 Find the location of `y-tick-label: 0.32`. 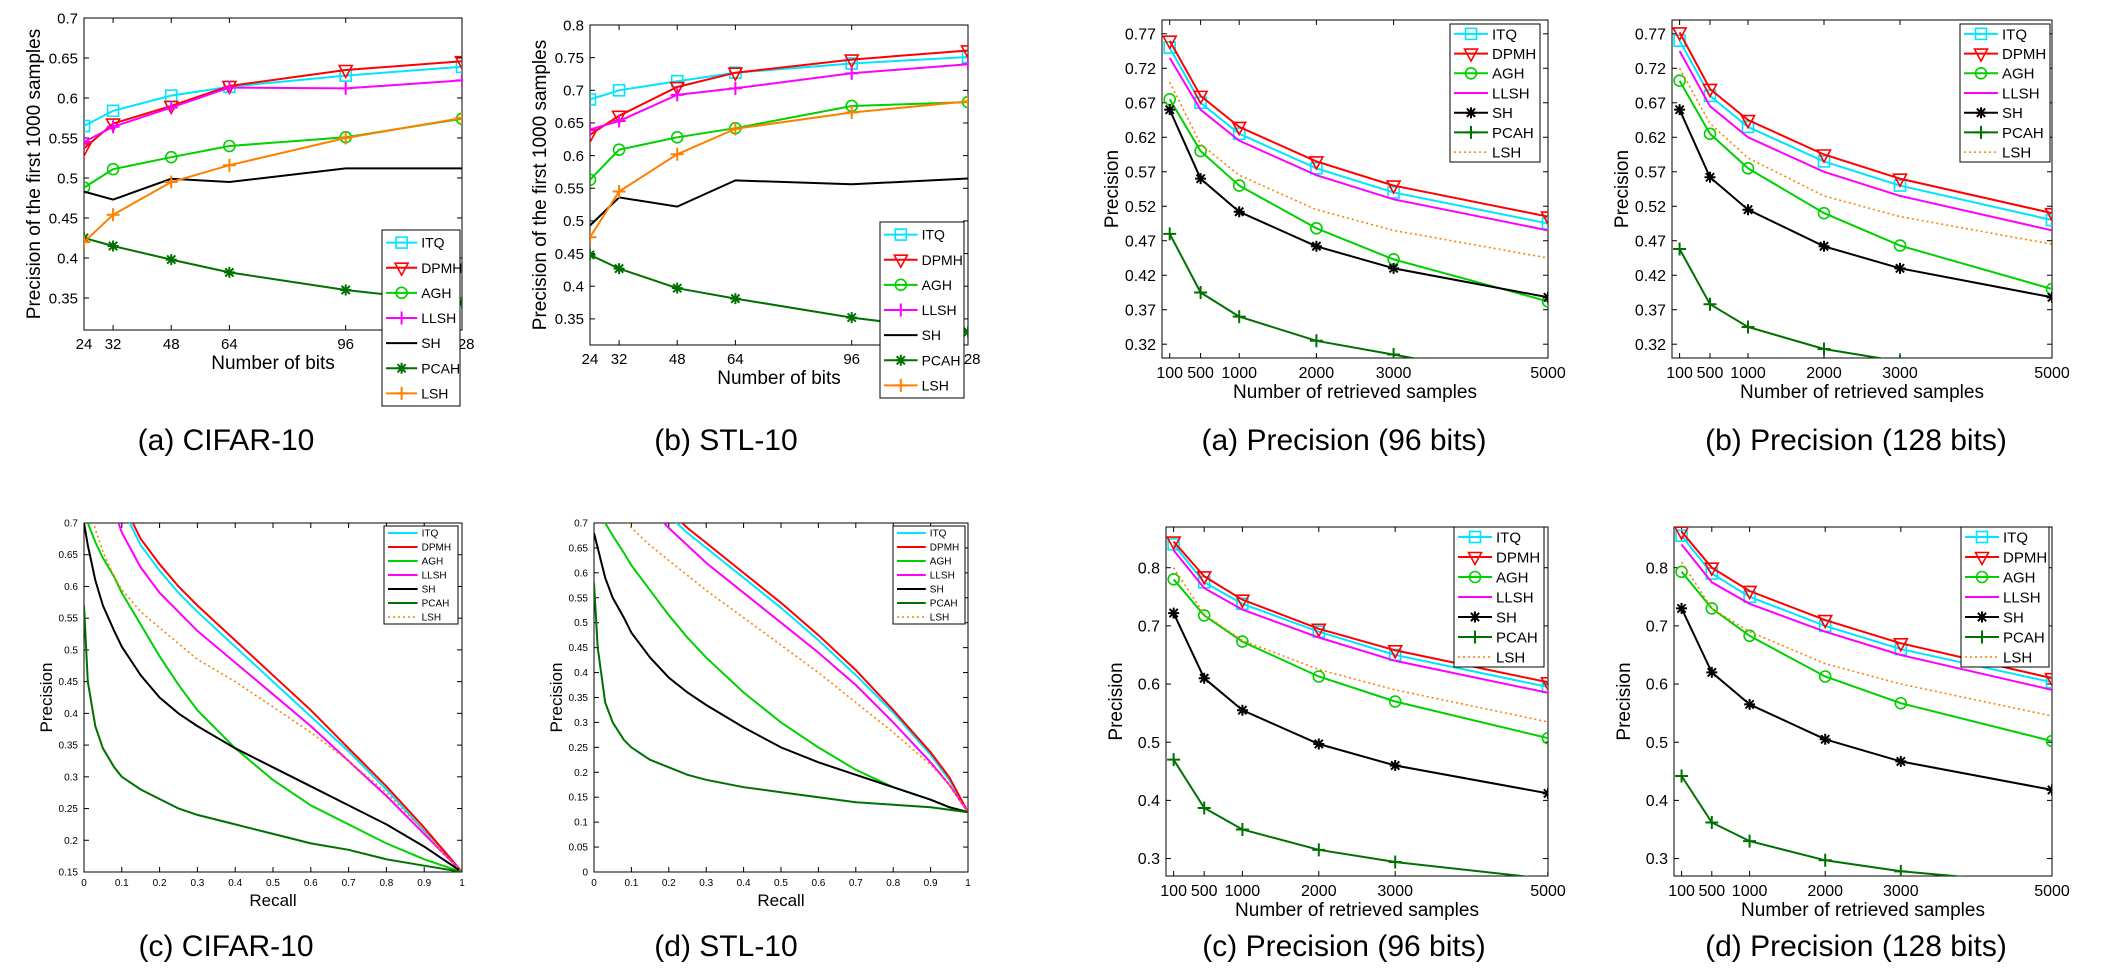

y-tick-label: 0.32 is located at coordinates (1650, 345).